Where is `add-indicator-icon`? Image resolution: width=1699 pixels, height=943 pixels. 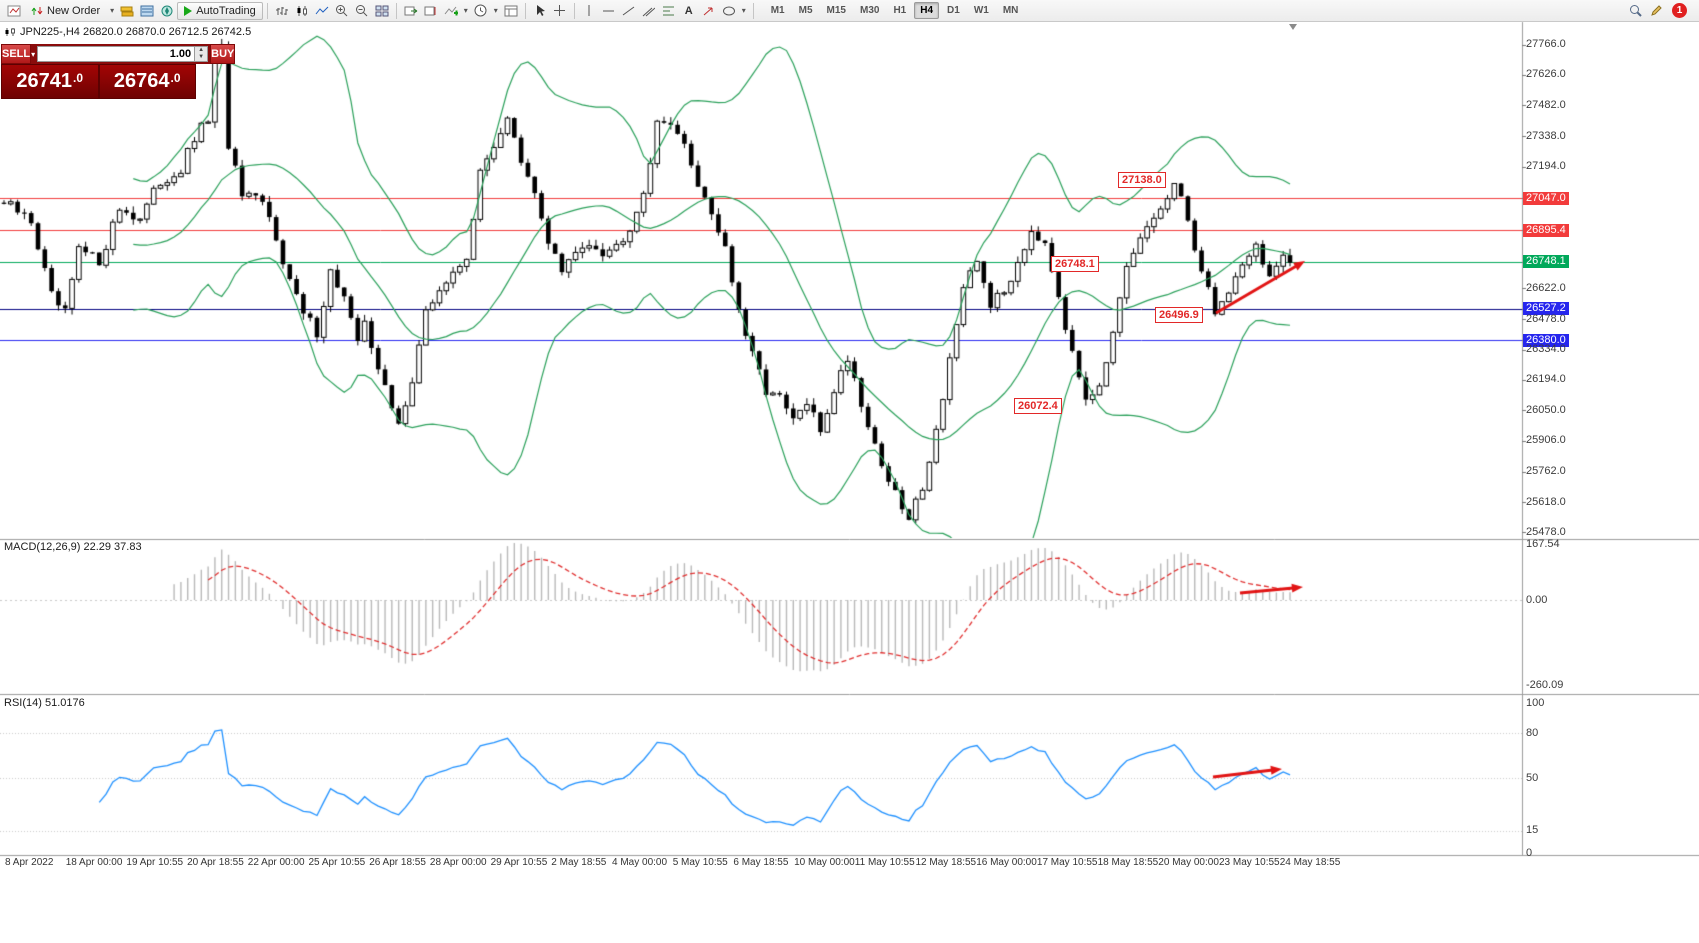 add-indicator-icon is located at coordinates (451, 11).